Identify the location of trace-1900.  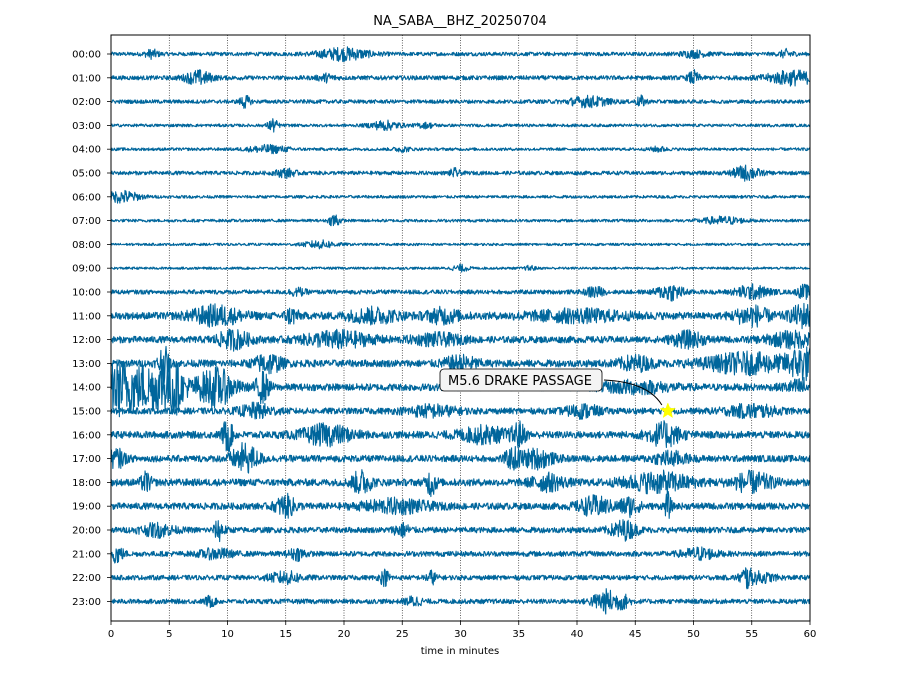
(460, 504).